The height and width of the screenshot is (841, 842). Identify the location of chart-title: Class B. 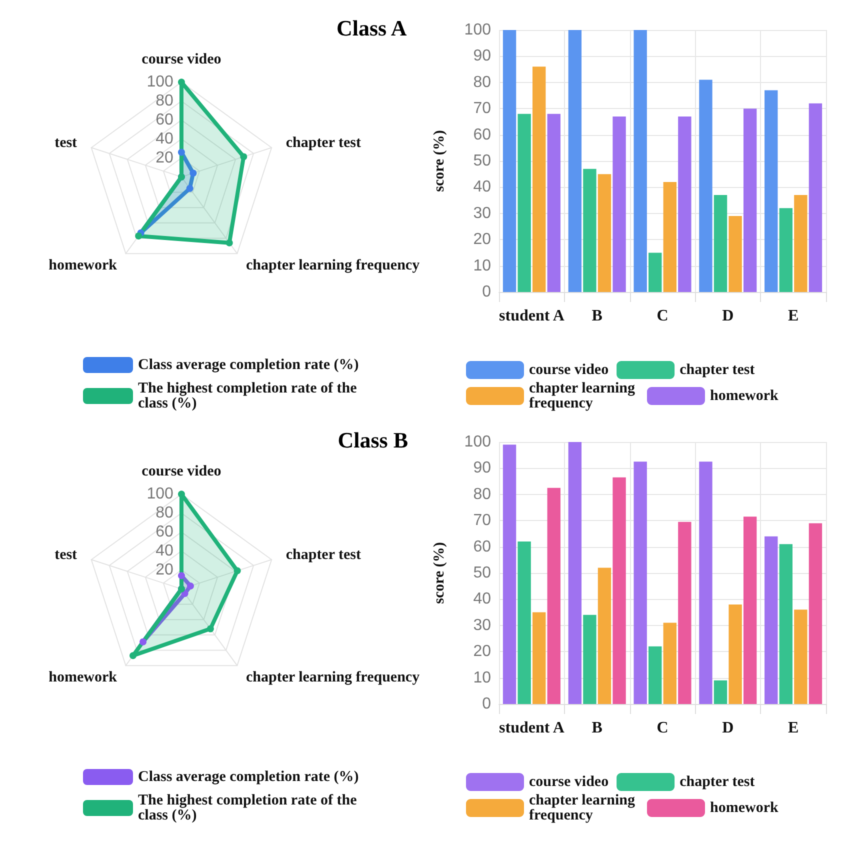
(373, 440).